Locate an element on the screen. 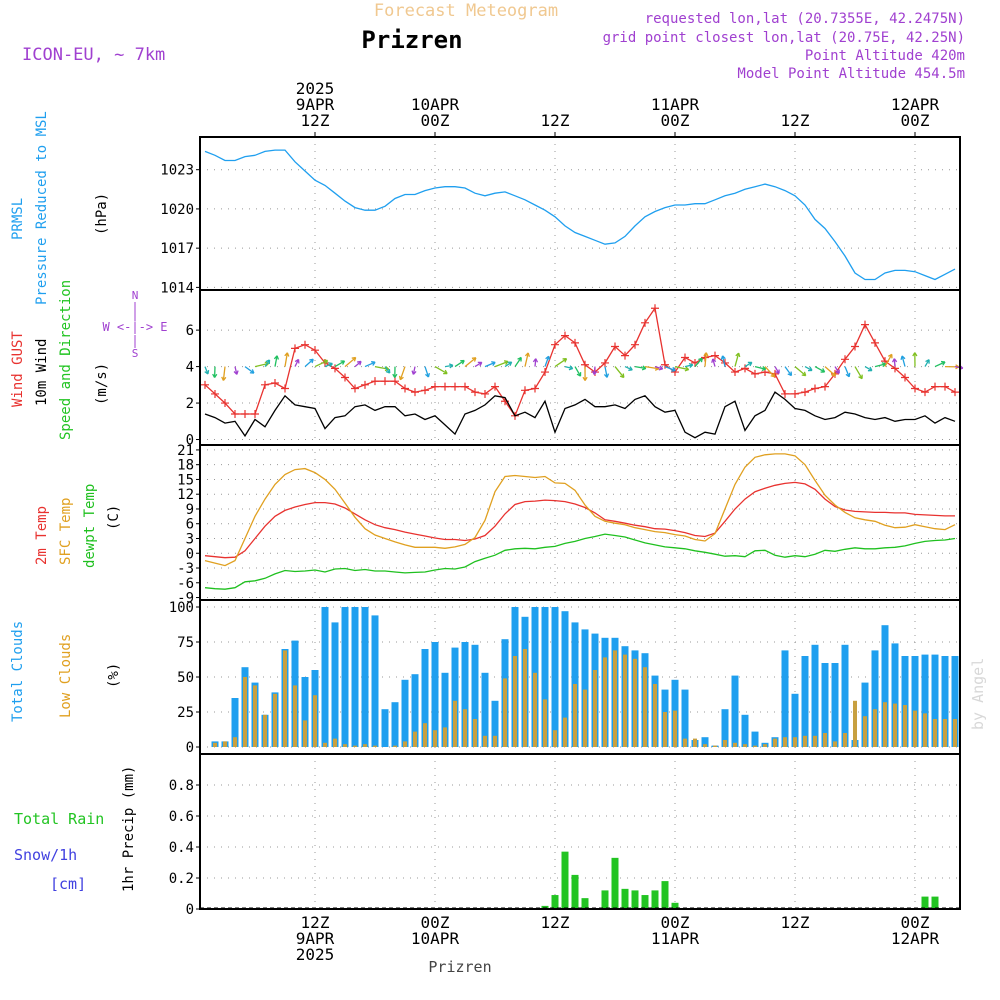  ytick-label: -6 is located at coordinates (185, 584).